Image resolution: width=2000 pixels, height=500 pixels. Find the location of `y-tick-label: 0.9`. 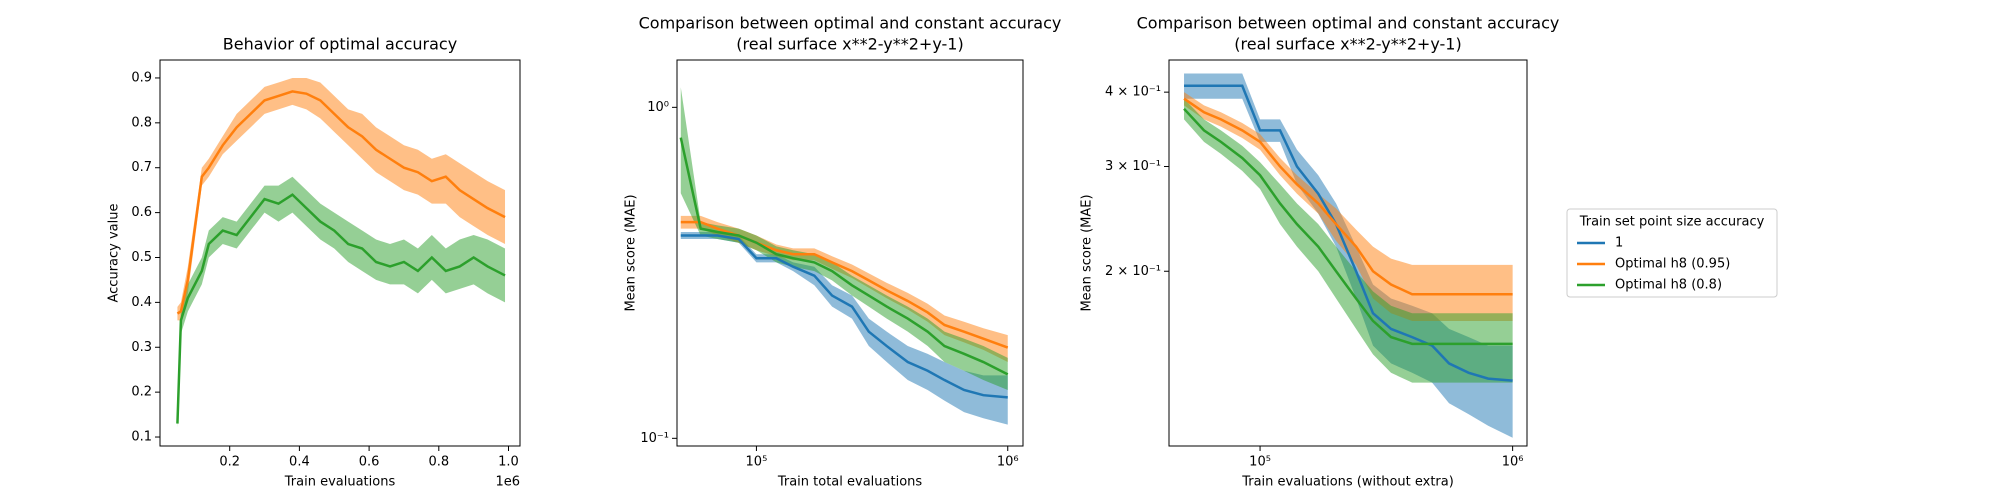

y-tick-label: 0.9 is located at coordinates (141, 77).